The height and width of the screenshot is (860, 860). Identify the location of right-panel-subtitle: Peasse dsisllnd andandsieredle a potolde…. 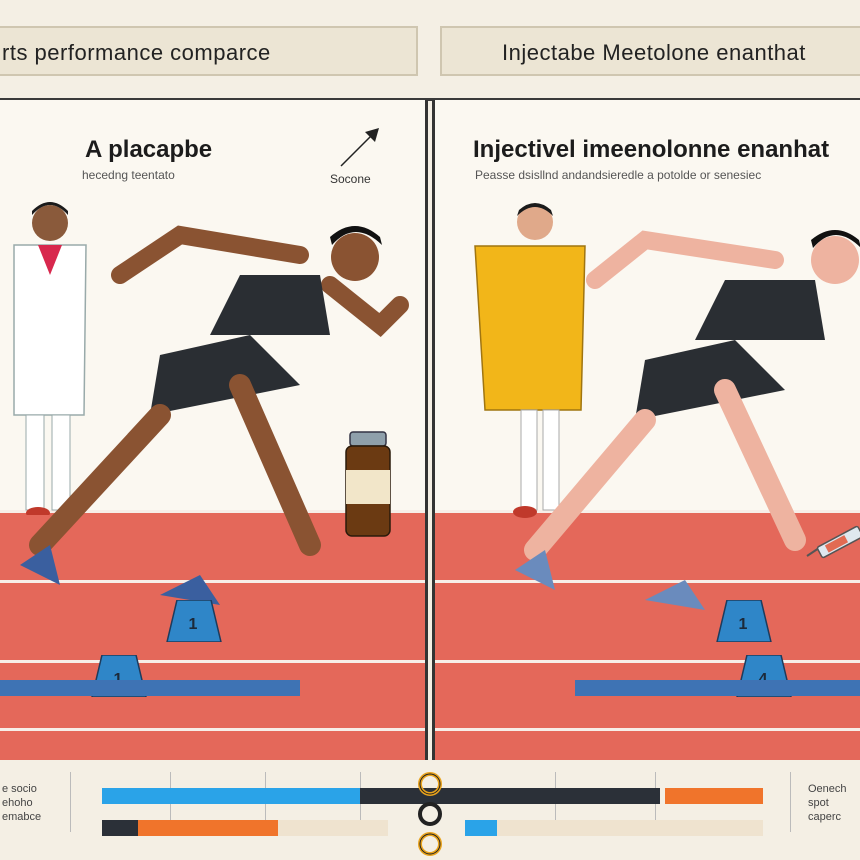
(618, 175).